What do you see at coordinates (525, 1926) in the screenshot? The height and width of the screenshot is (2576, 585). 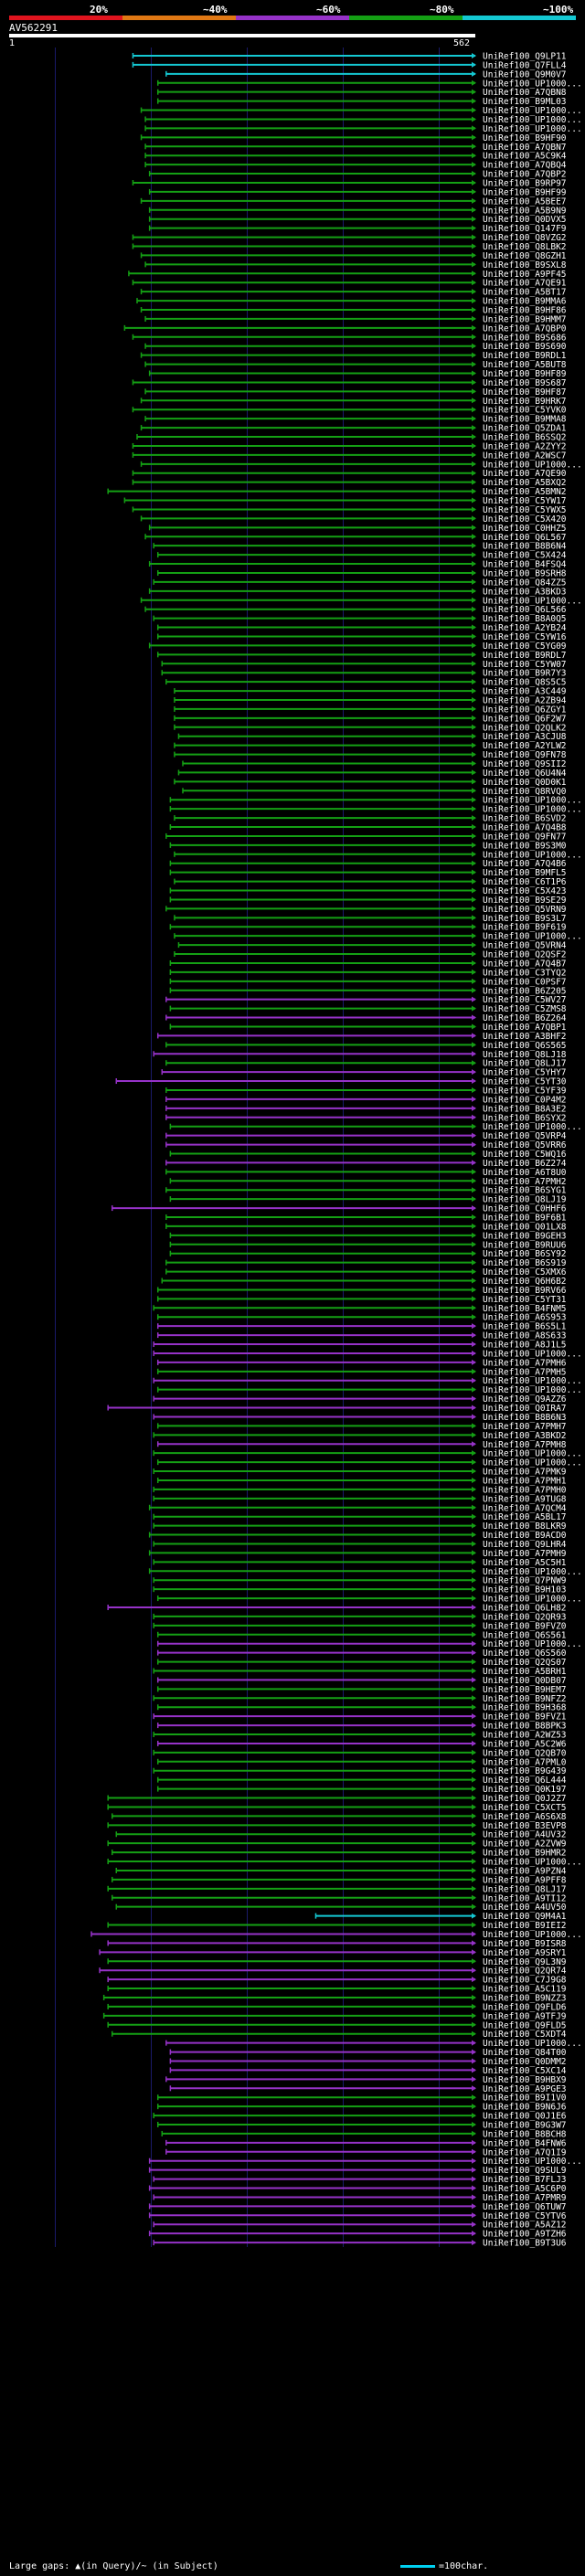 I see `hit-label: UniRef100_B9IEI2` at bounding box center [525, 1926].